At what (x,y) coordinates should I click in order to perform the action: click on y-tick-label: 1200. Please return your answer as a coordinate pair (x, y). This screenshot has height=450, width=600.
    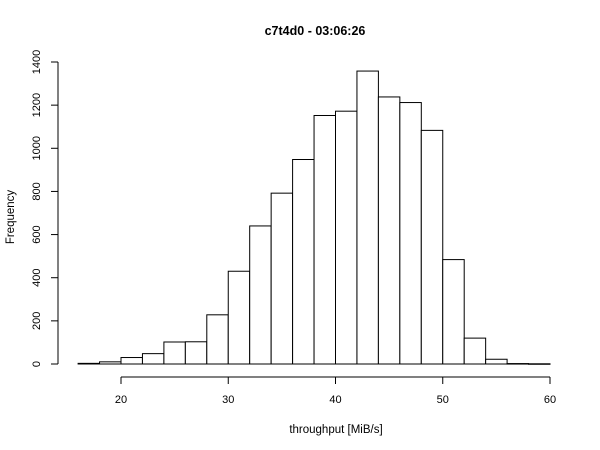
    Looking at the image, I should click on (37, 105).